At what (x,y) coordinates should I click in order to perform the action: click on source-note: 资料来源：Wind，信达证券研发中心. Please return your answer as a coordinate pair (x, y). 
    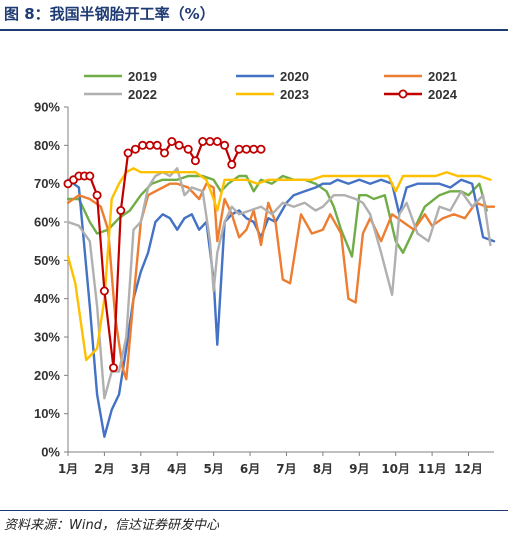
    Looking at the image, I should click on (111, 525).